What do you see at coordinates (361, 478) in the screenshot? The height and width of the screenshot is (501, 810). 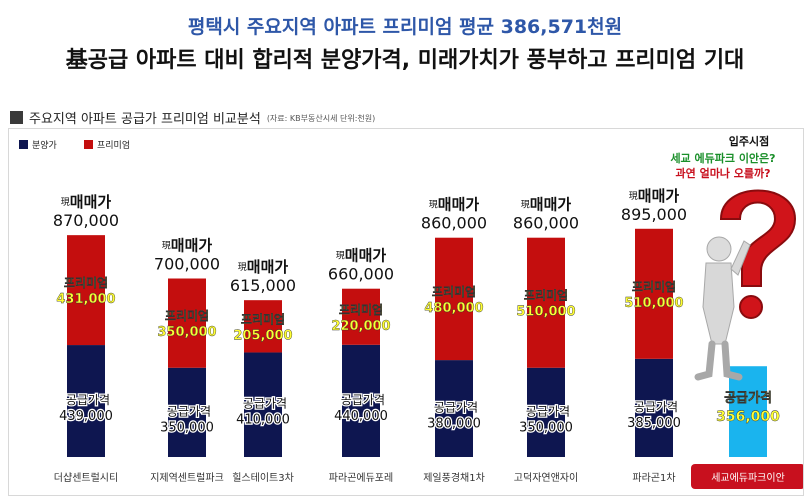 I see `x-tick-label: 파라곤에듀포레` at bounding box center [361, 478].